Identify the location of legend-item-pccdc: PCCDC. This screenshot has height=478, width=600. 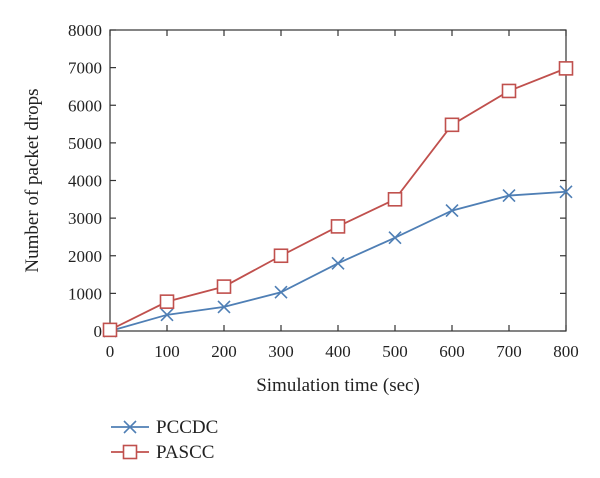
(164, 427).